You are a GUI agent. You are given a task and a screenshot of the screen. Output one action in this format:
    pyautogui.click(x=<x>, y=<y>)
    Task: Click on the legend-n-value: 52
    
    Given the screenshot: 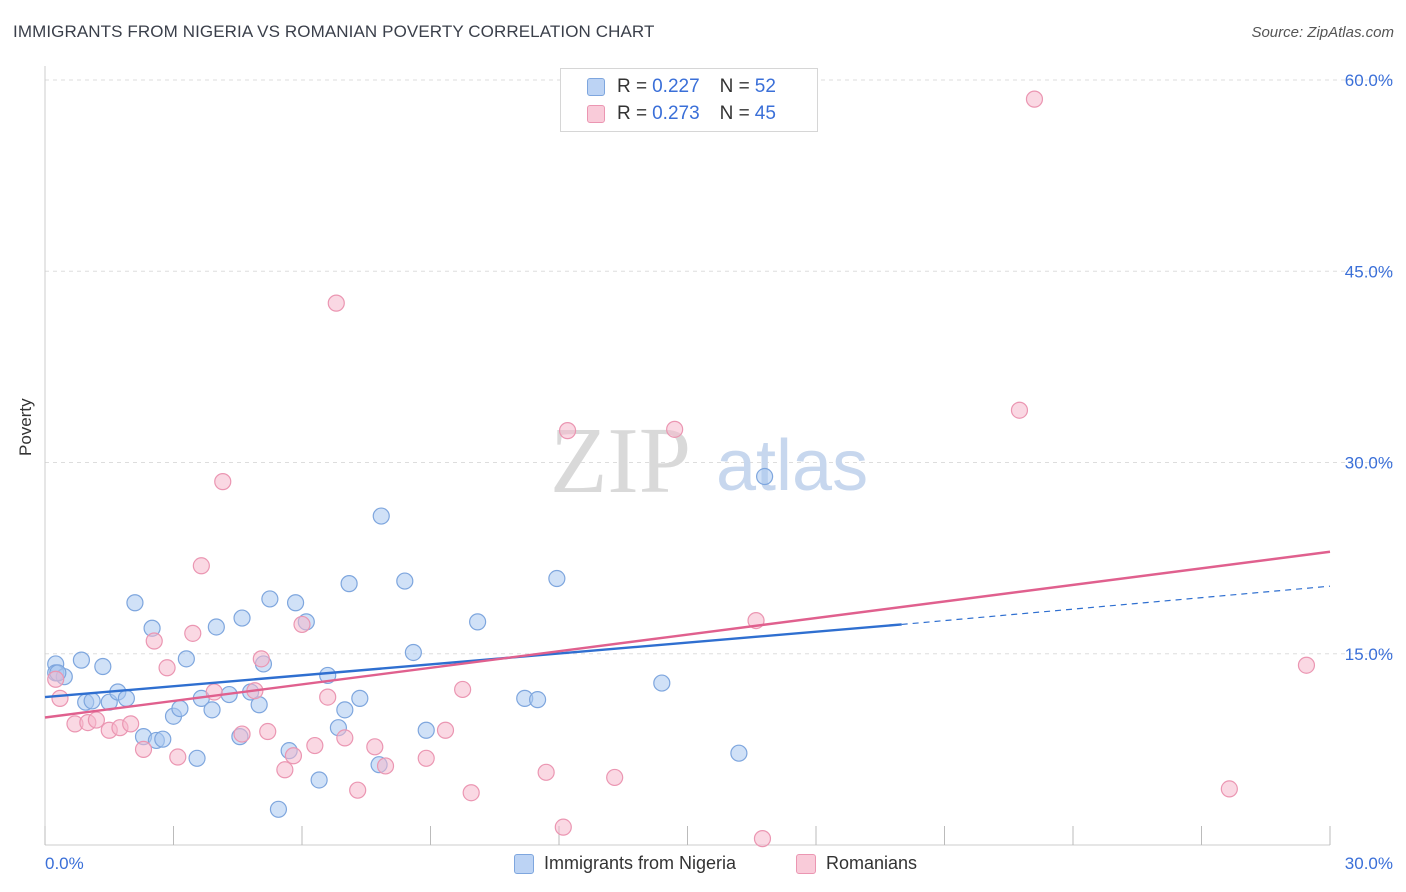 What is the action you would take?
    pyautogui.click(x=765, y=86)
    